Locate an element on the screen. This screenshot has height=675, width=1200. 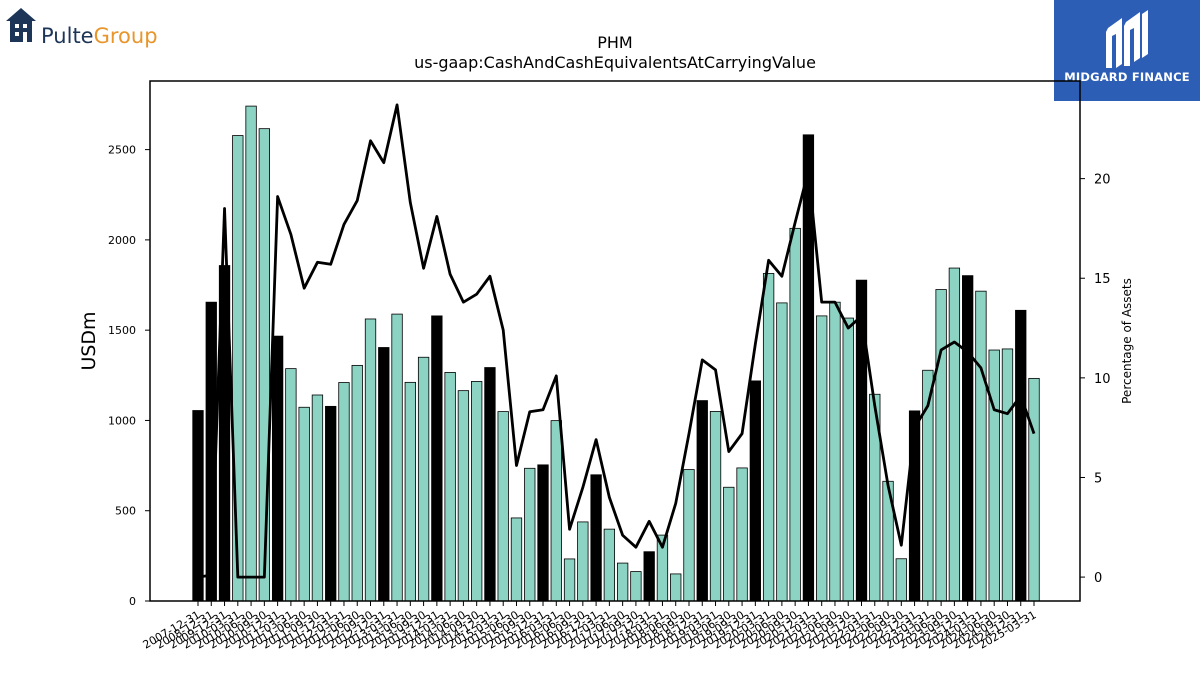
y2-tick-label: 20 is located at coordinates (1102, 180).